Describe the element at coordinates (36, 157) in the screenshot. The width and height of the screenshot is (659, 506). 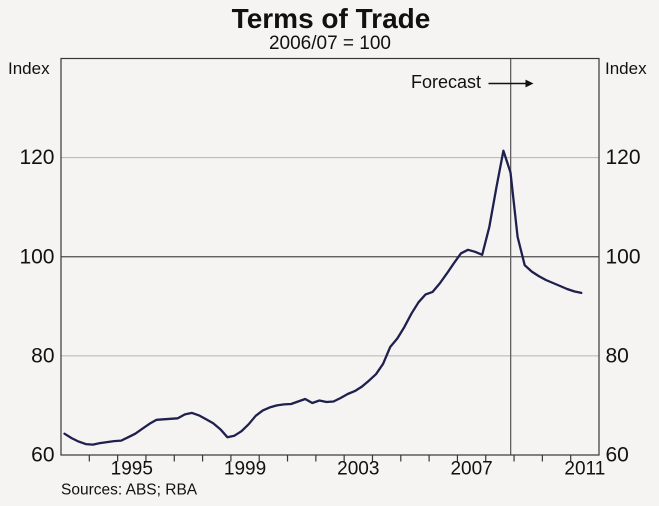
I see `y-tick-label-left-120: 120` at that location.